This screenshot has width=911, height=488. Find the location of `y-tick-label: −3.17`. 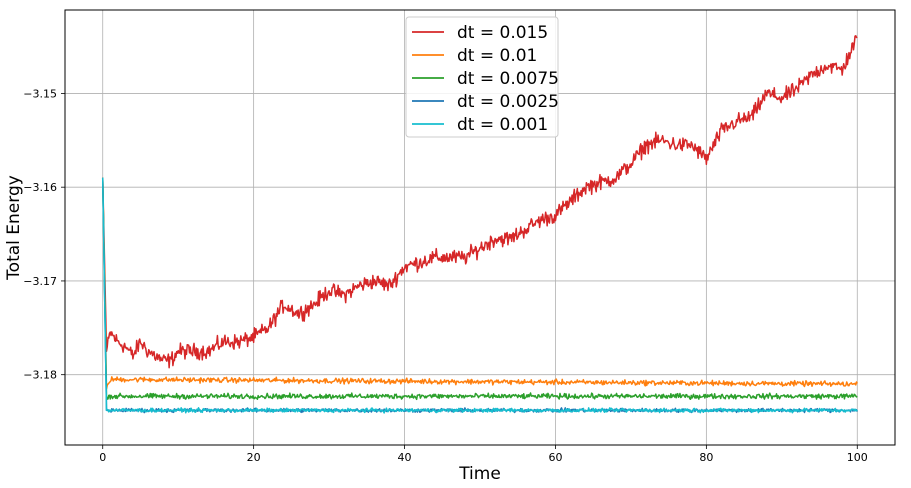

y-tick-label: −3.17 is located at coordinates (40, 281).